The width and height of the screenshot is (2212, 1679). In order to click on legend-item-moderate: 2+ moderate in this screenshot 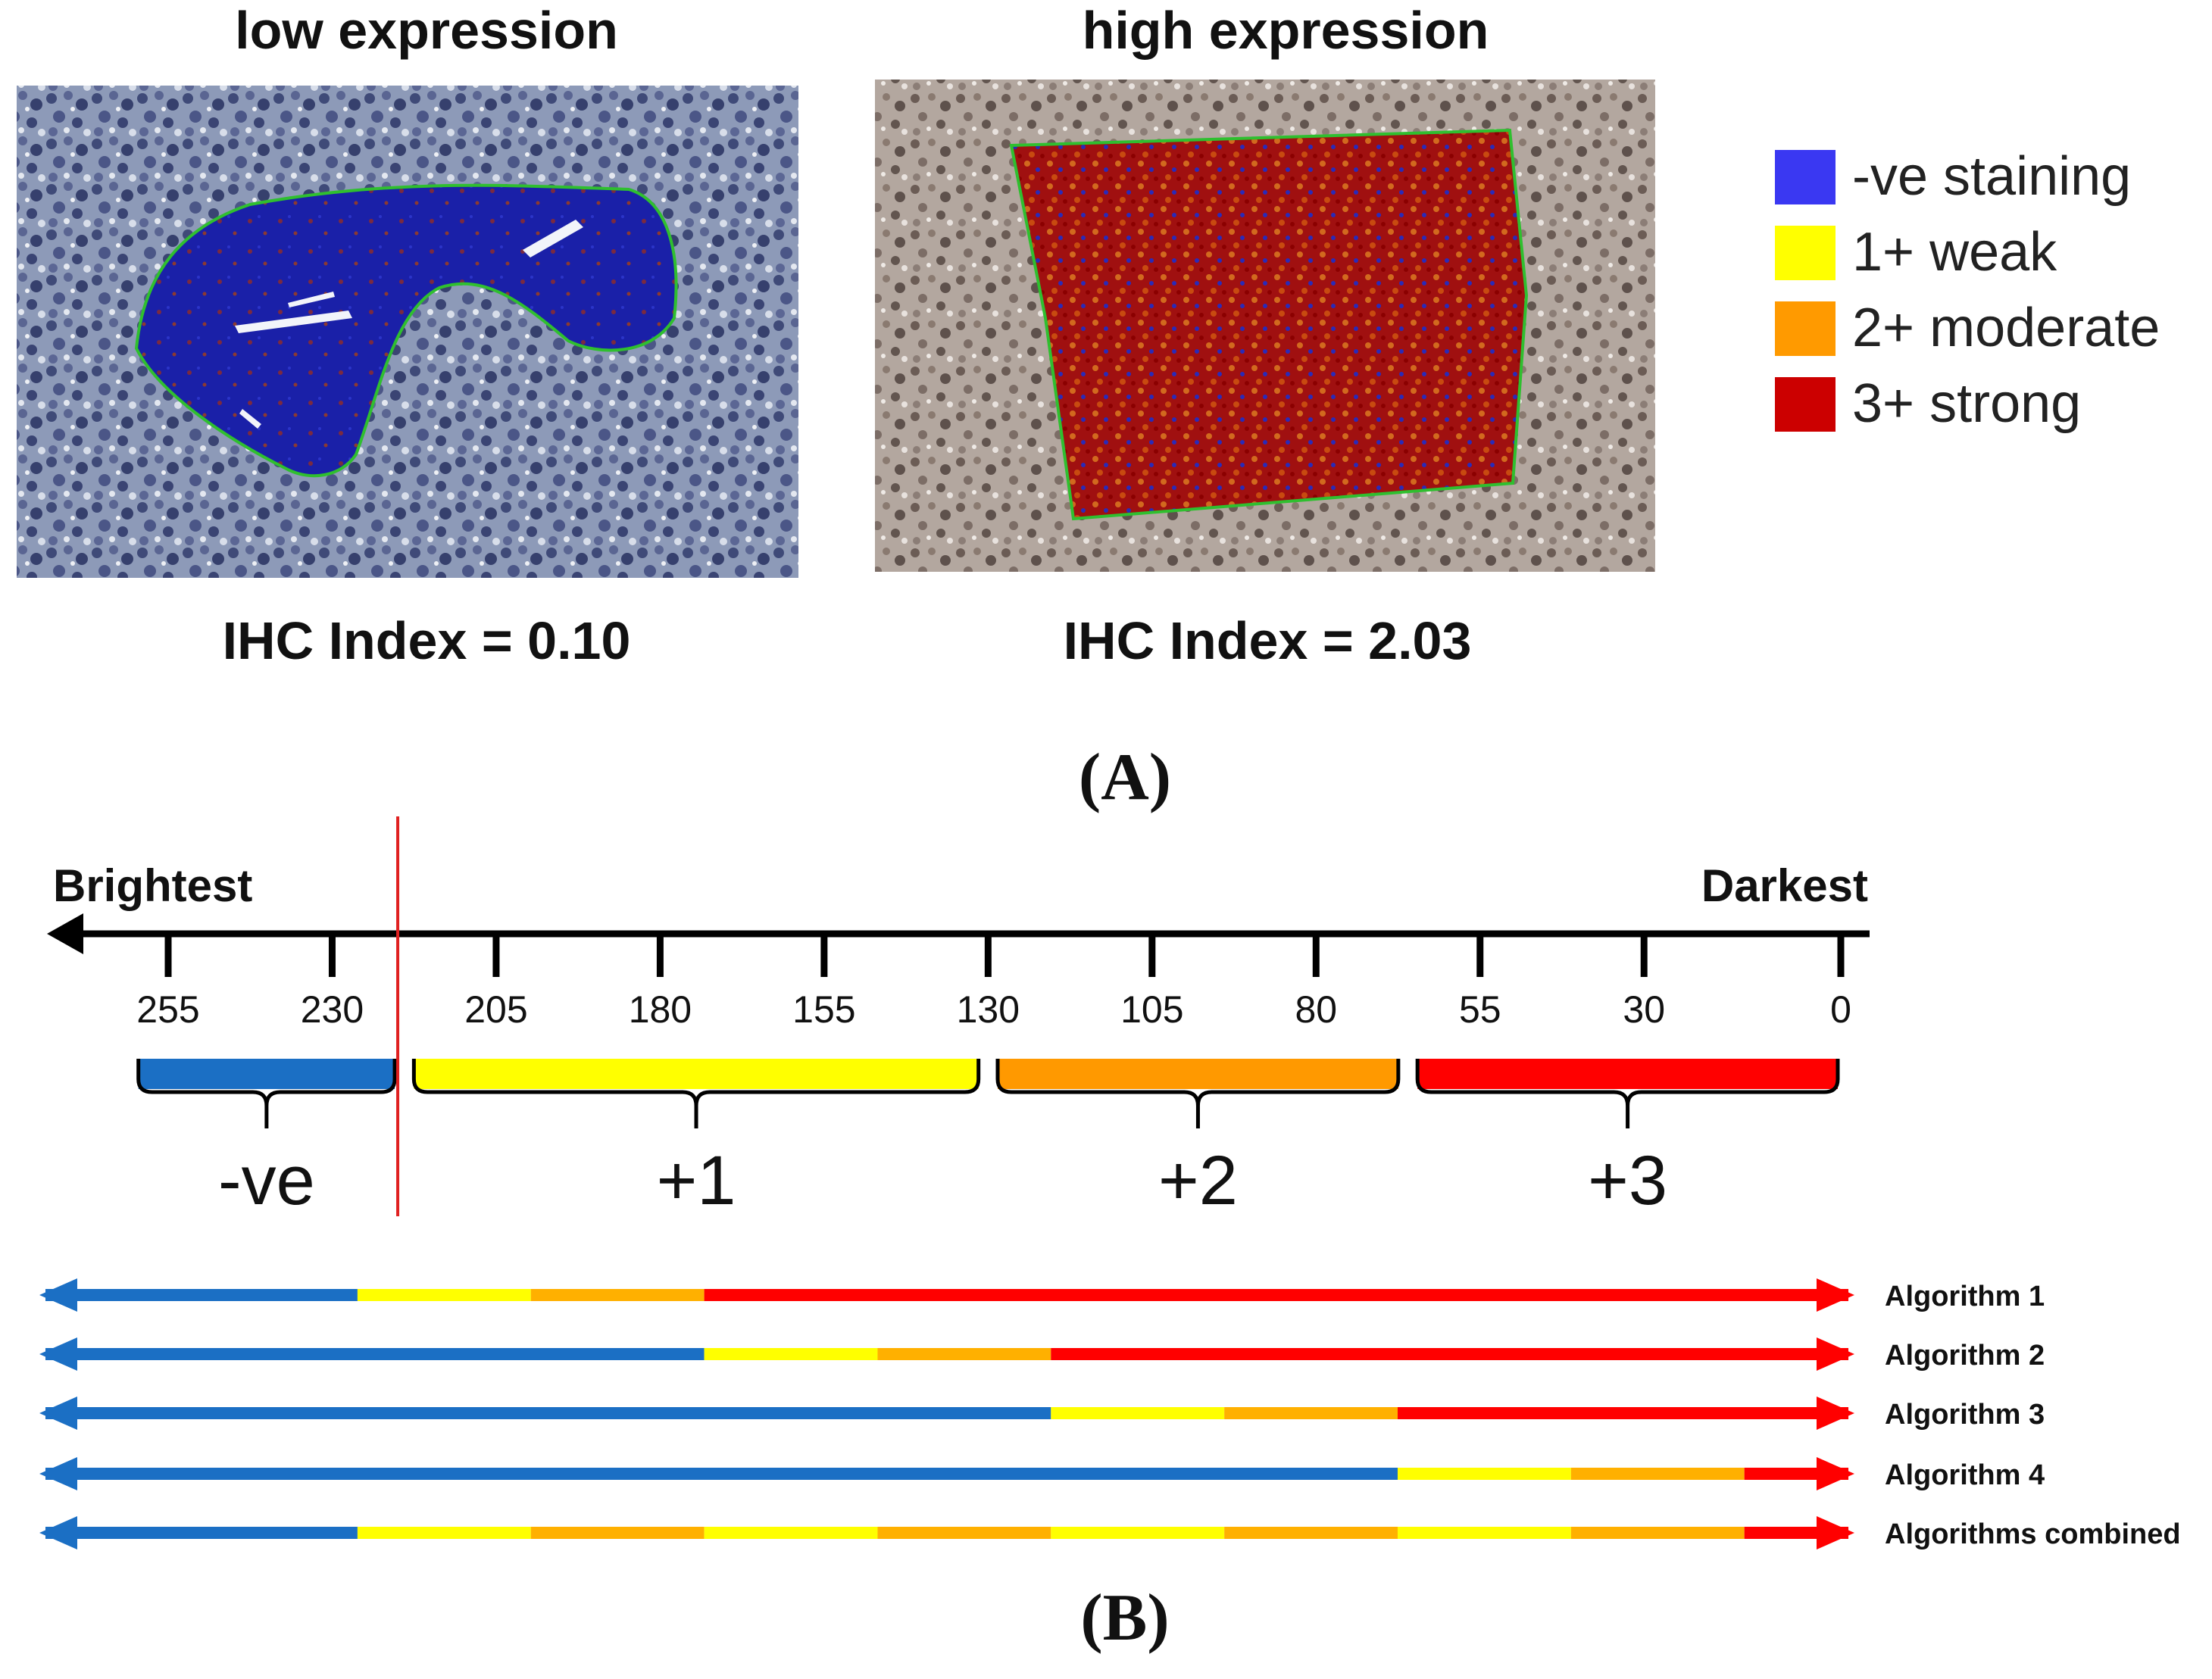, I will do `click(1968, 328)`.